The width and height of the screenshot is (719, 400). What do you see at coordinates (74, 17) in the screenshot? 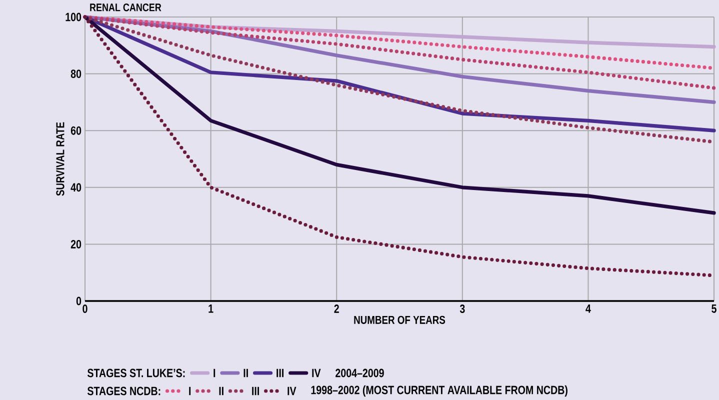
I see `y-tick-label: 100` at bounding box center [74, 17].